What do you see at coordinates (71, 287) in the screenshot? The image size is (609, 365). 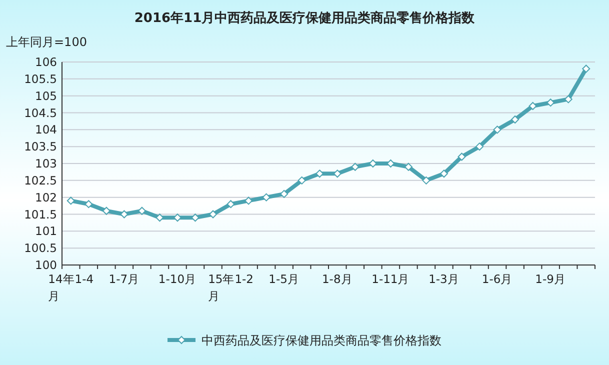 I see `x-tick-label: 14年1-4月` at bounding box center [71, 287].